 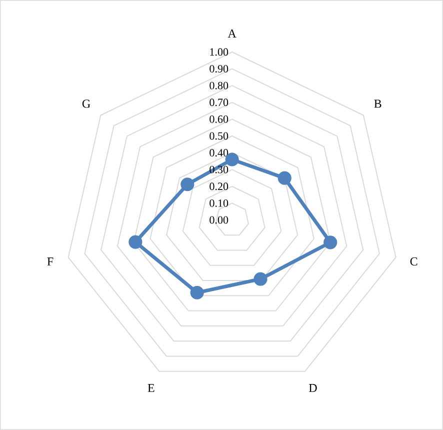 I want to click on y-tick-label: 0.00, so click(x=219, y=220).